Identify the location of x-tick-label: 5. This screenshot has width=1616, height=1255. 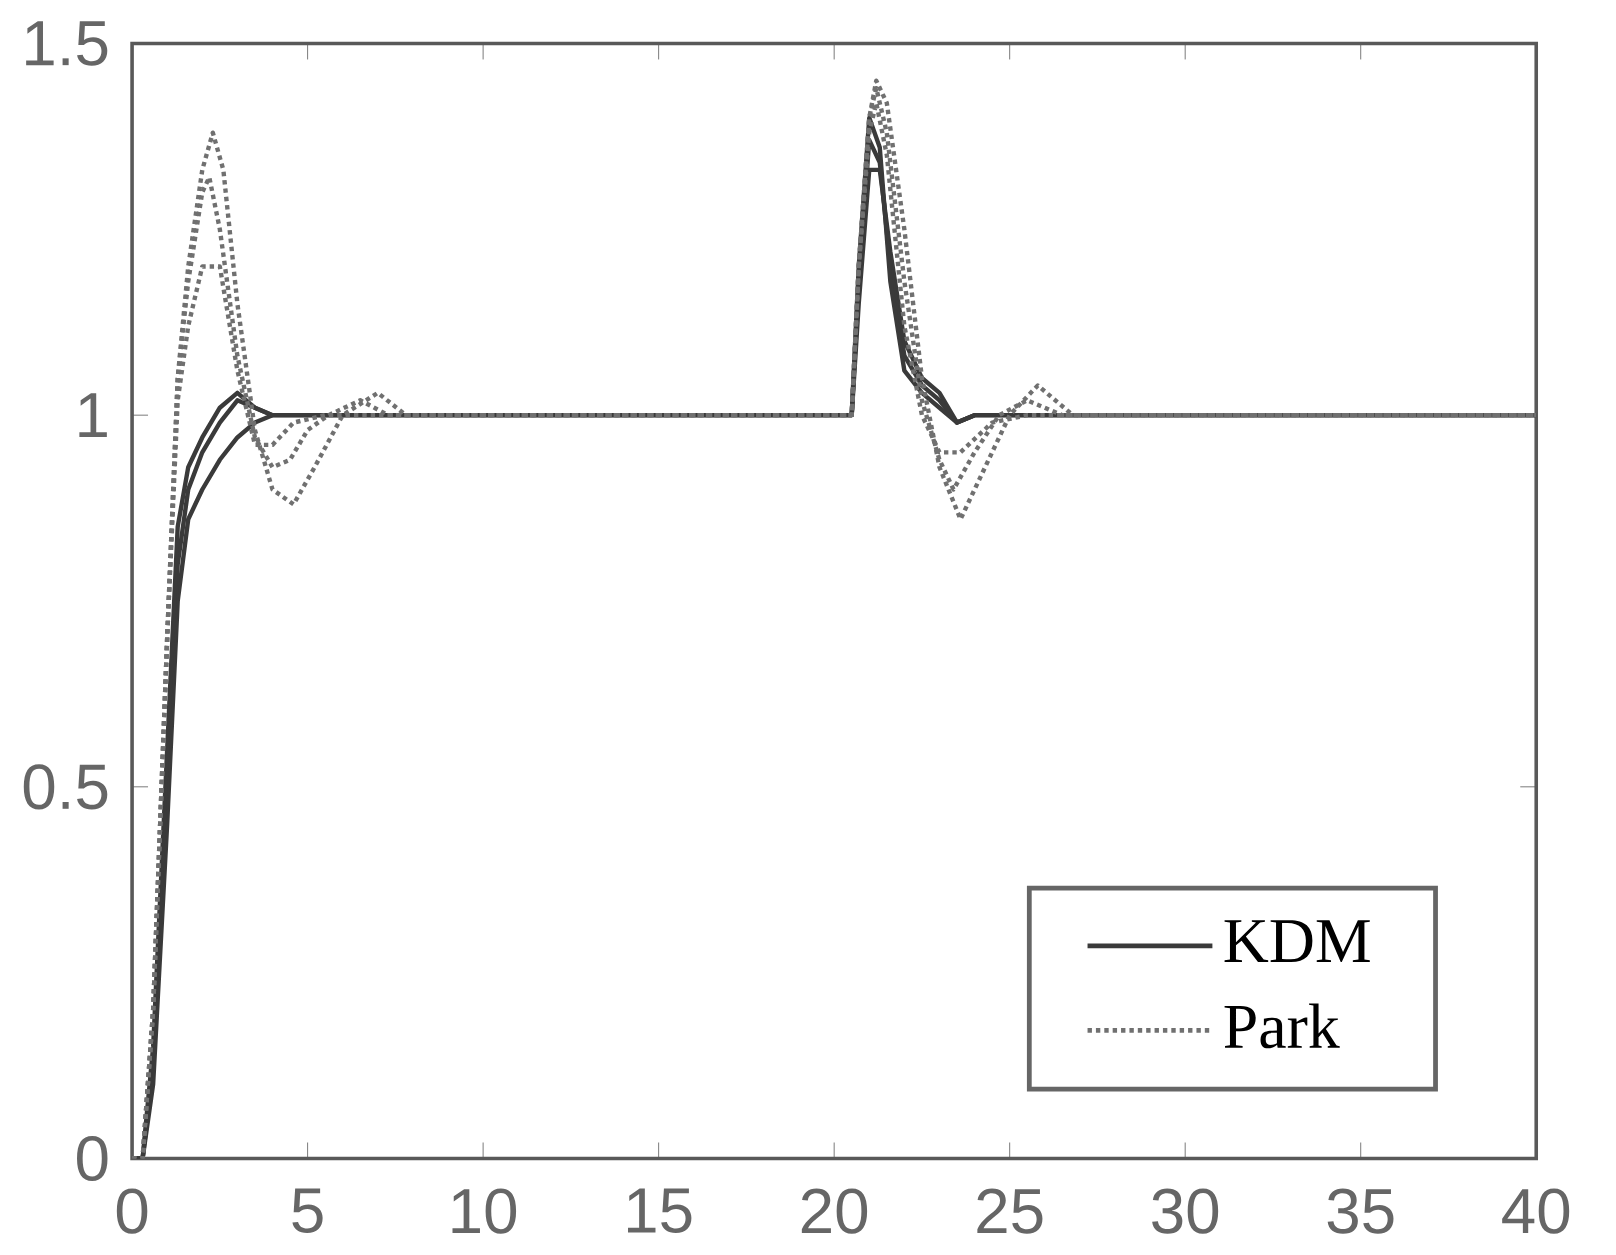
(307, 1211).